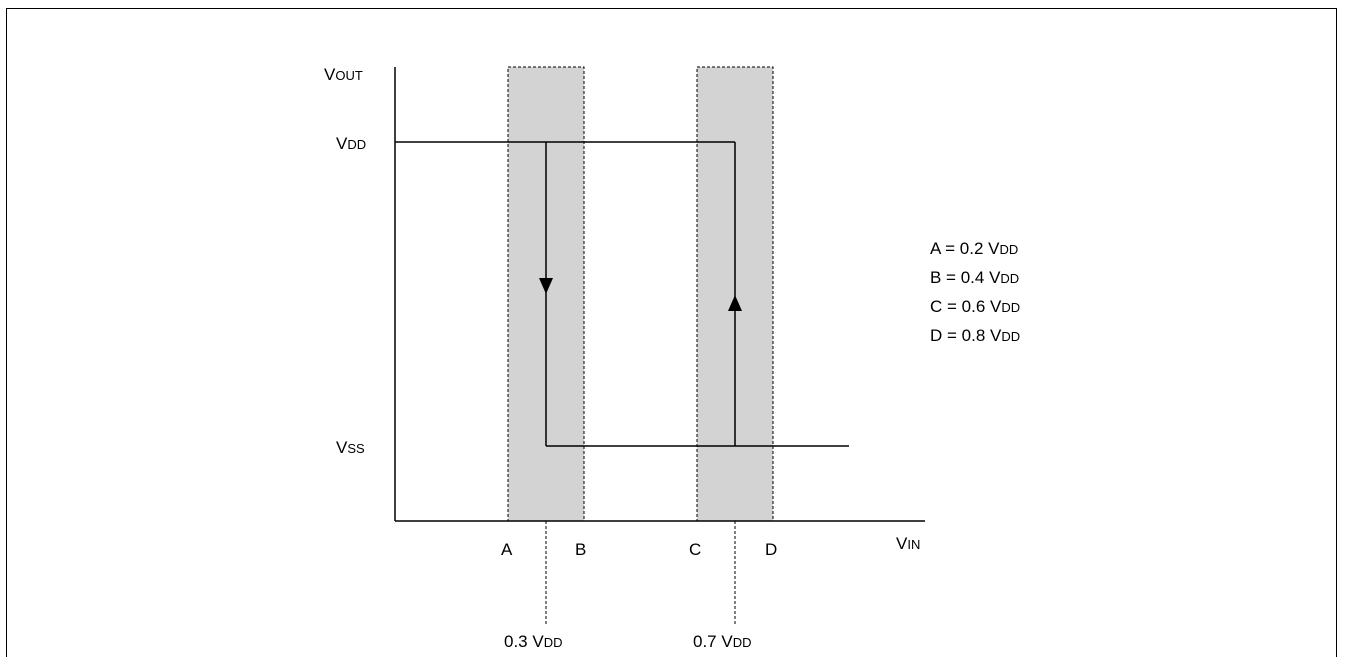  Describe the element at coordinates (695, 549) in the screenshot. I see `mark-c: C` at that location.